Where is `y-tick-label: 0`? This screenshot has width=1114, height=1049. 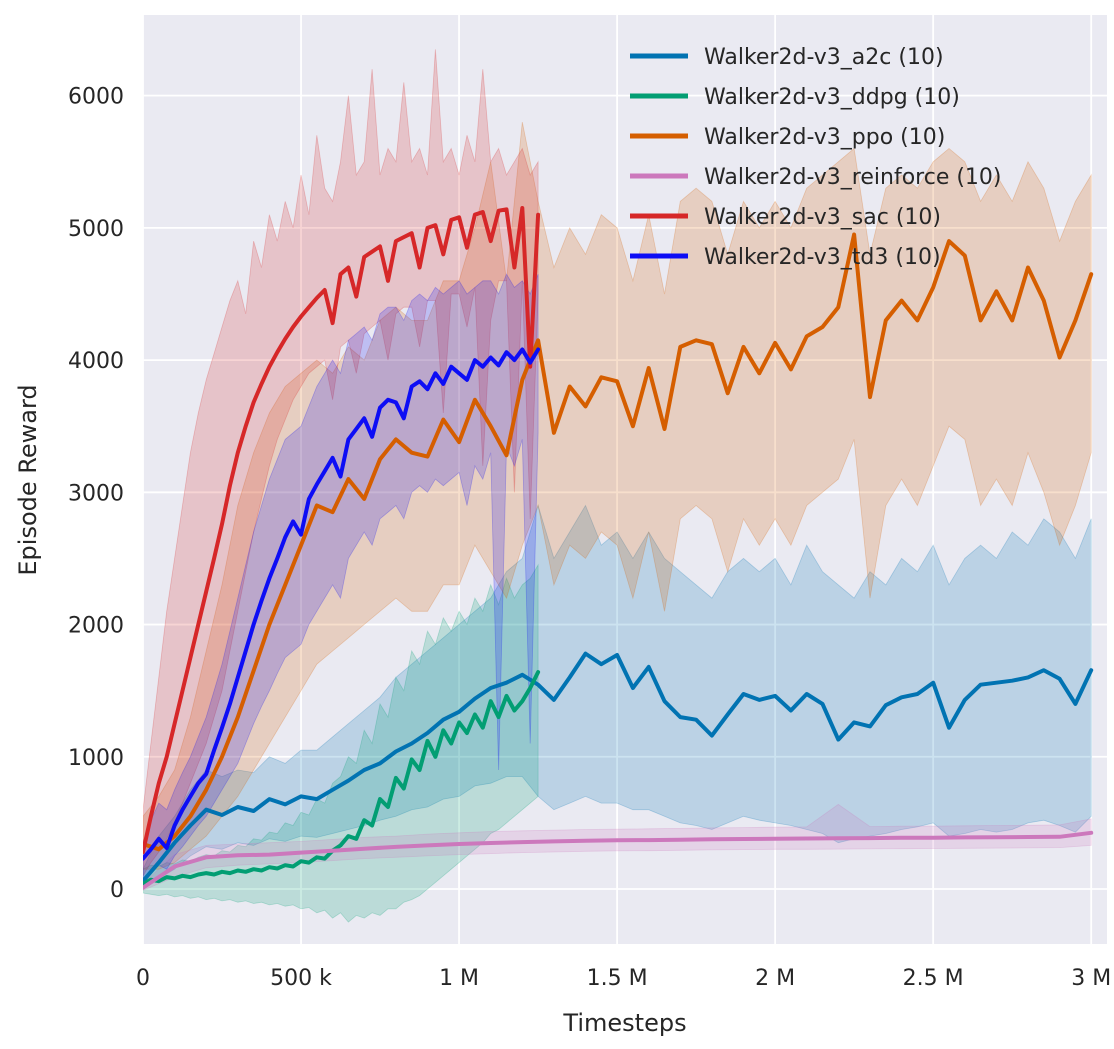
y-tick-label: 0 is located at coordinates (117, 890).